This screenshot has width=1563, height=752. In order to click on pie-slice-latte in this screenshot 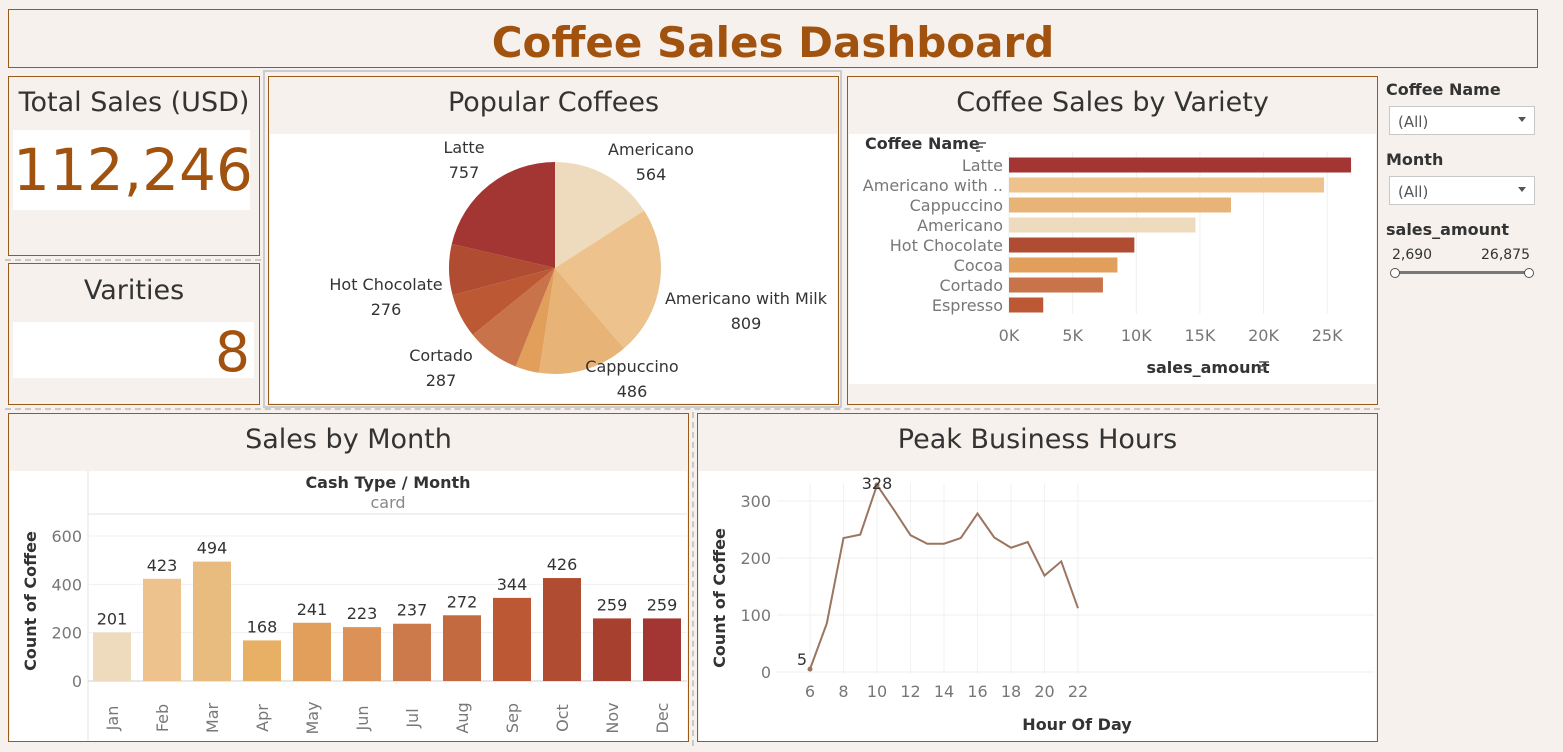, I will do `click(503, 215)`.